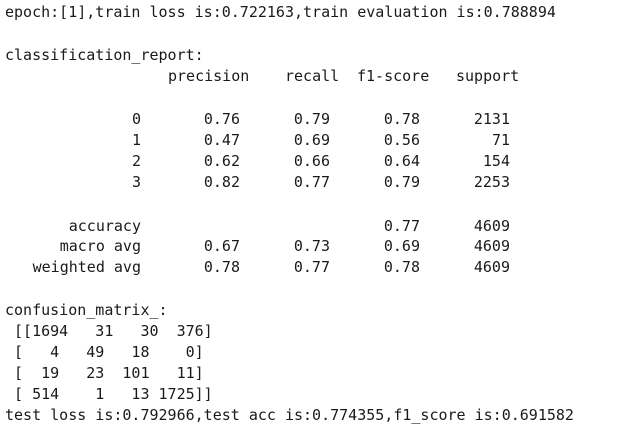 This screenshot has height=435, width=622. I want to click on summary-label: accuracy, so click(104, 226).